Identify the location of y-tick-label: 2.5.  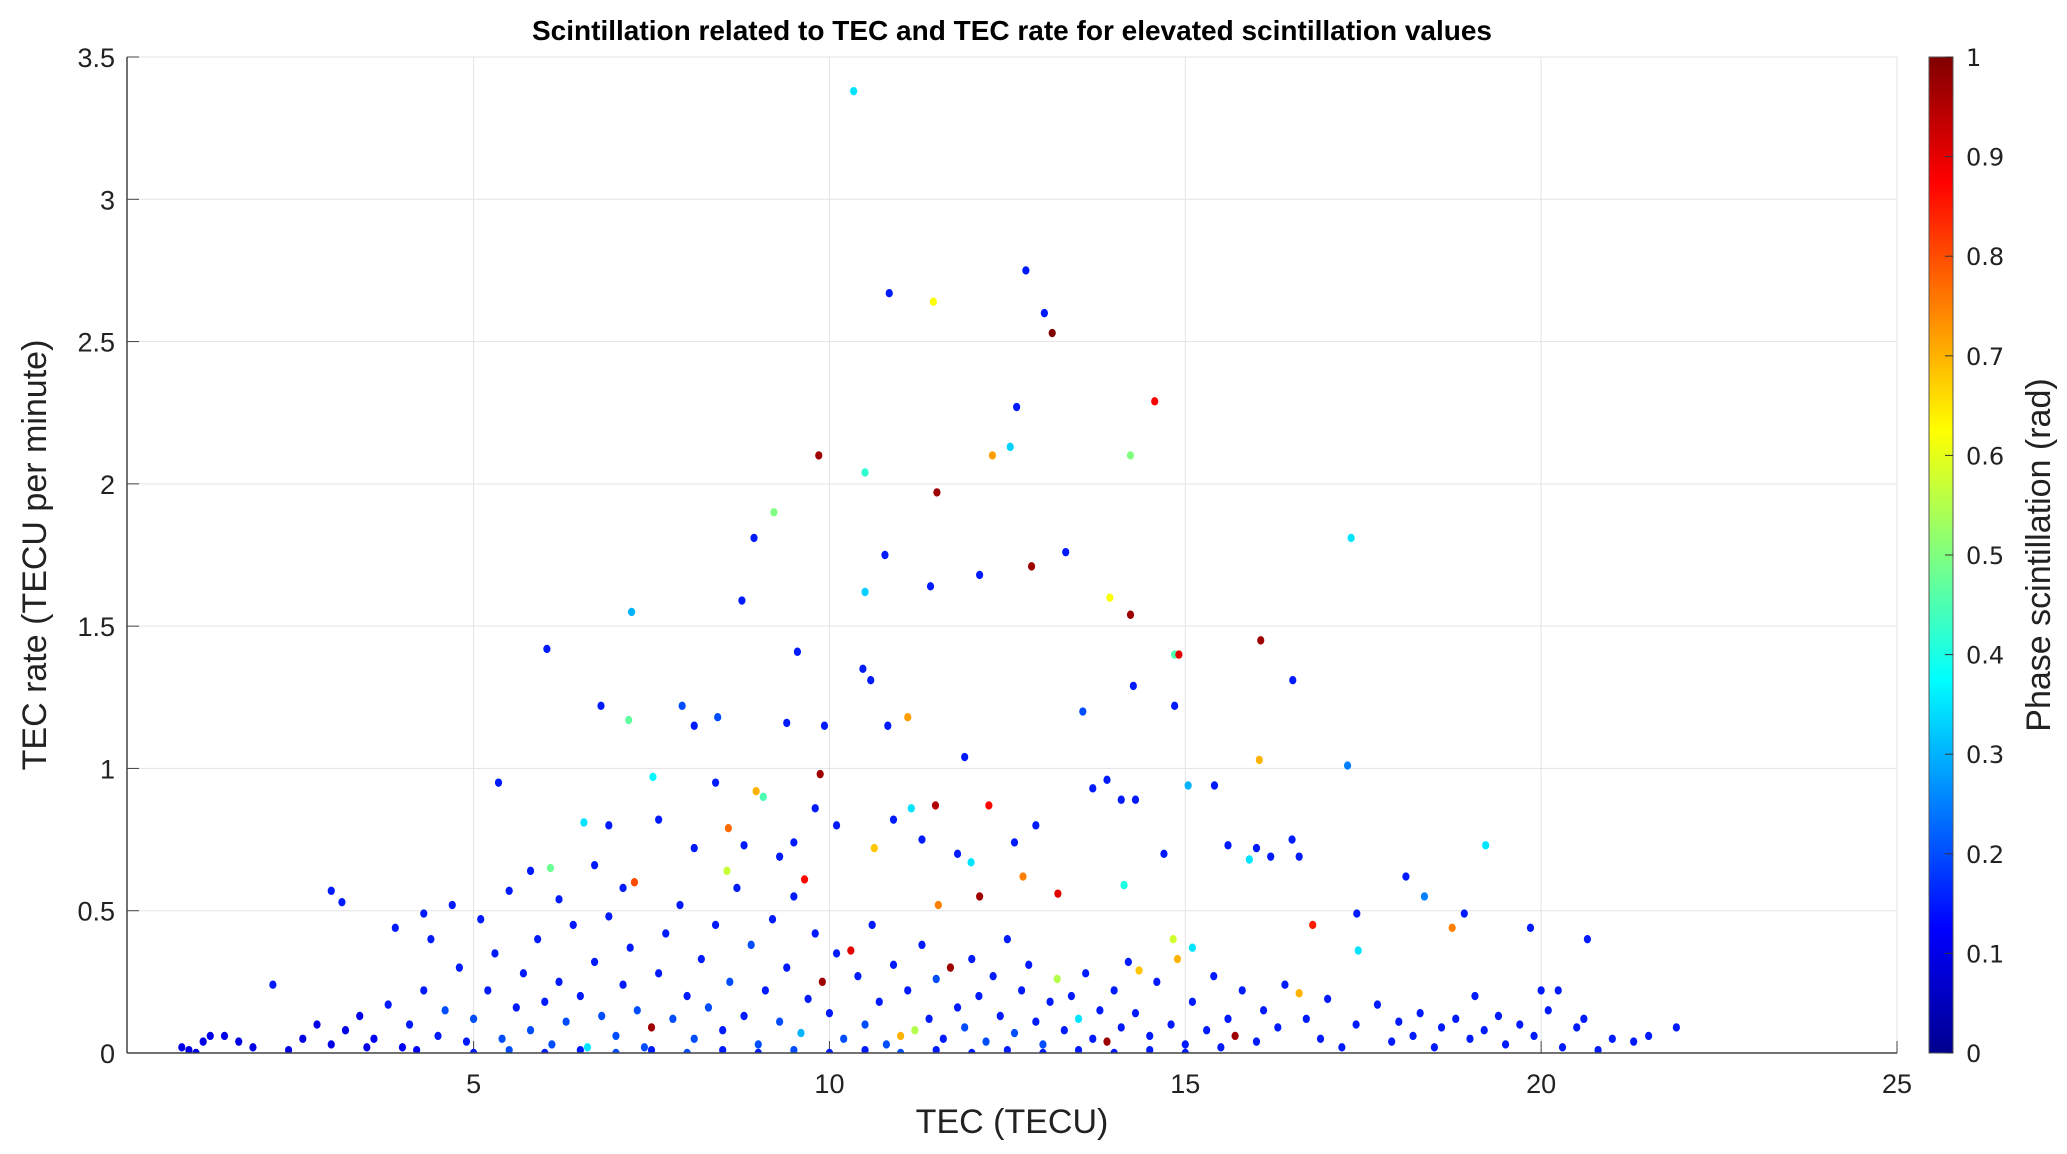
(96, 343).